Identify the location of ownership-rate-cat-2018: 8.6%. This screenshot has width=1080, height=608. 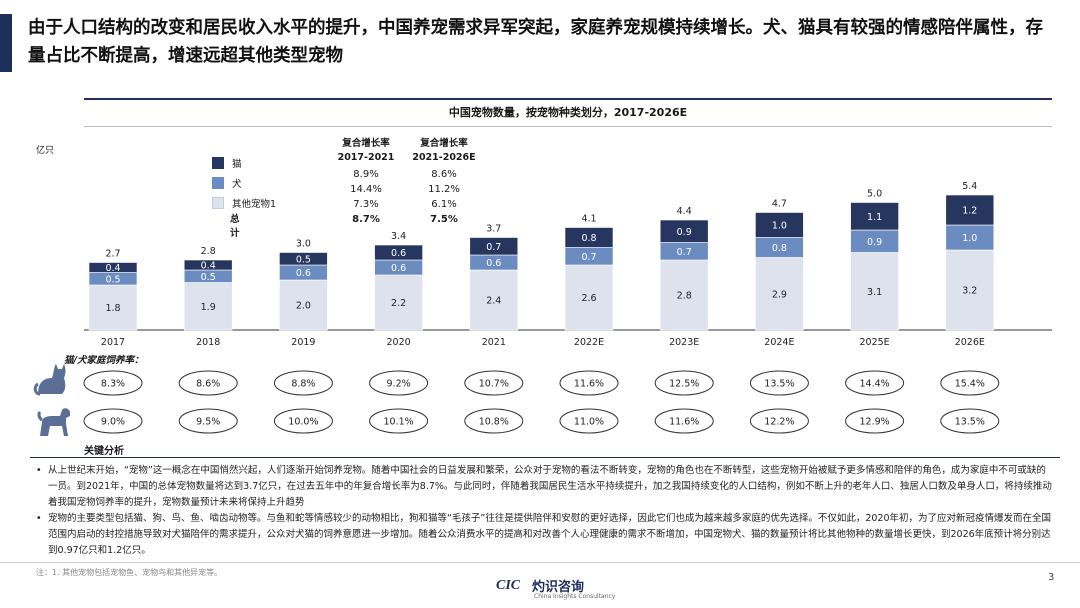
(208, 384).